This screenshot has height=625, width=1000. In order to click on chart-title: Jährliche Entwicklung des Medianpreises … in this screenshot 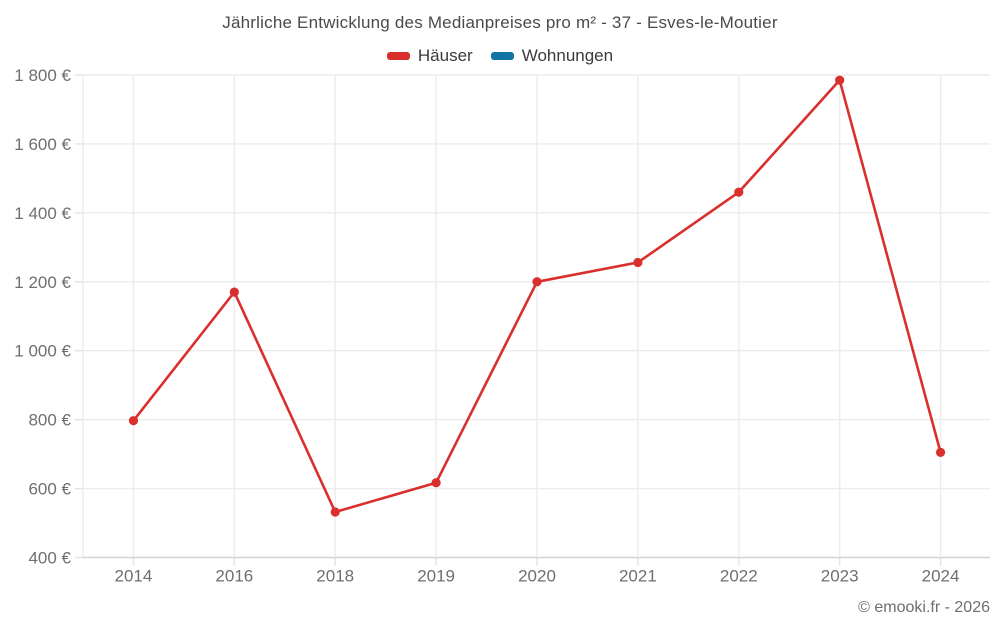, I will do `click(500, 22)`.